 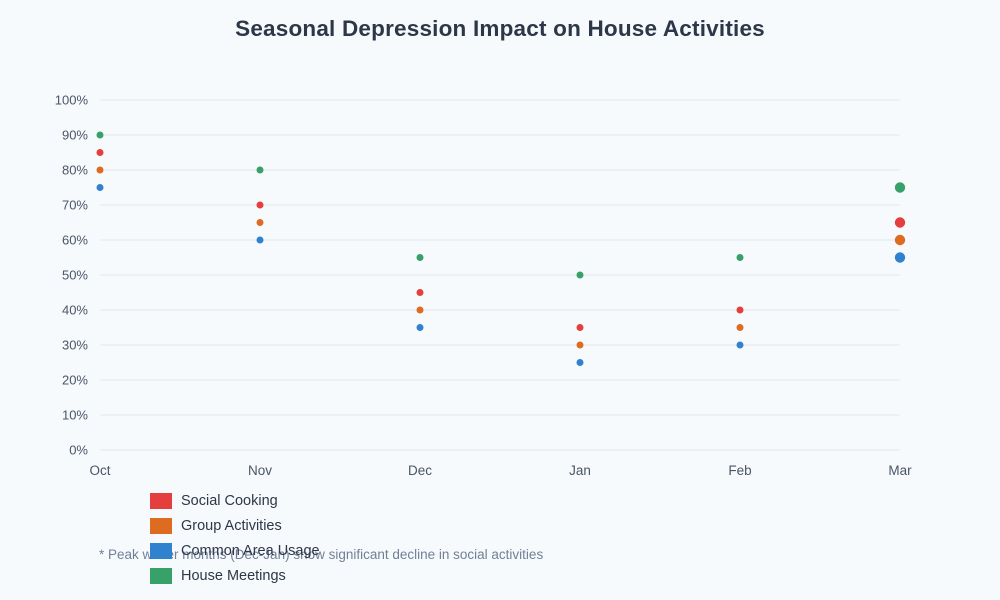 I want to click on y-tick-label: 90%, so click(x=75, y=135).